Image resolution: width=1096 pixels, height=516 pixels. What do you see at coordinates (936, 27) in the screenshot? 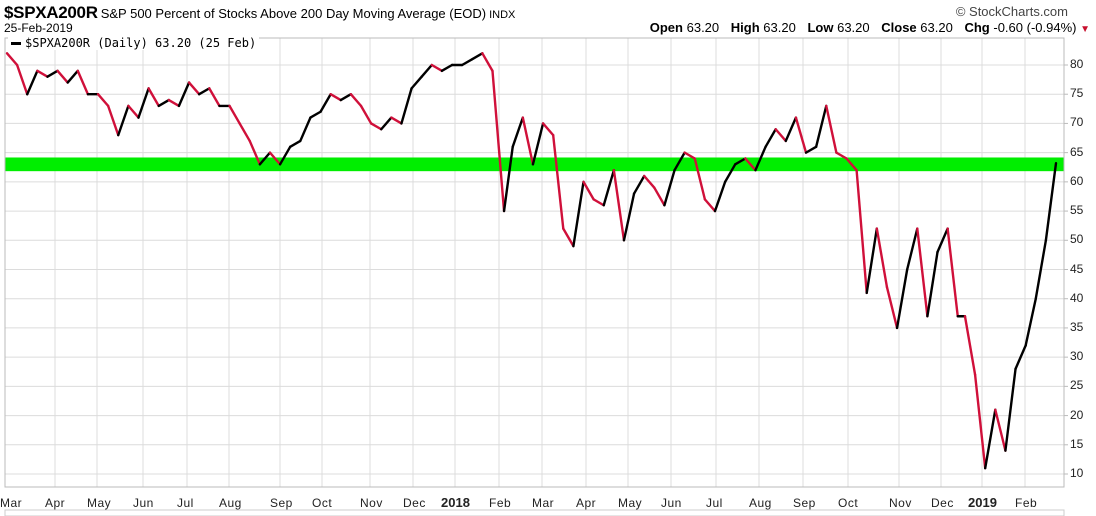
I see `close-value: 63.20` at bounding box center [936, 27].